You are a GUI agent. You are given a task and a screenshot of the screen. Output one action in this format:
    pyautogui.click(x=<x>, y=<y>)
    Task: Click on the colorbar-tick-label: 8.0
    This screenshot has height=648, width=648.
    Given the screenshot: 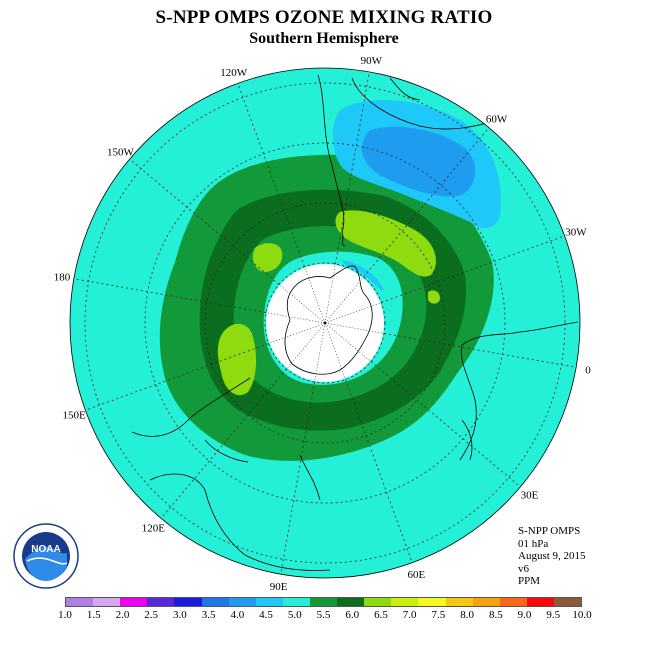 What is the action you would take?
    pyautogui.click(x=467, y=615)
    